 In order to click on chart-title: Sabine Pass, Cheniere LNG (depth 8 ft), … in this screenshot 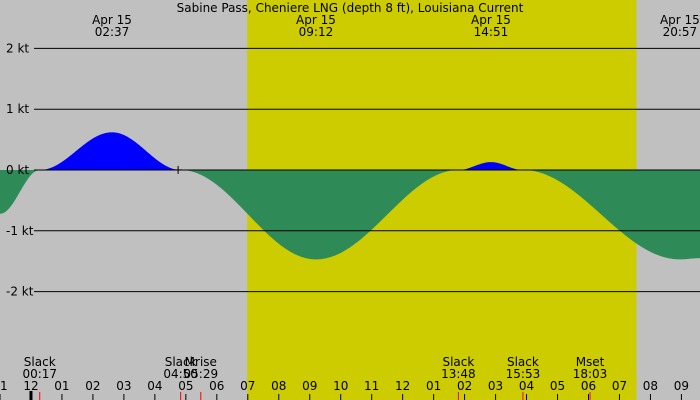, I will do `click(350, 8)`.